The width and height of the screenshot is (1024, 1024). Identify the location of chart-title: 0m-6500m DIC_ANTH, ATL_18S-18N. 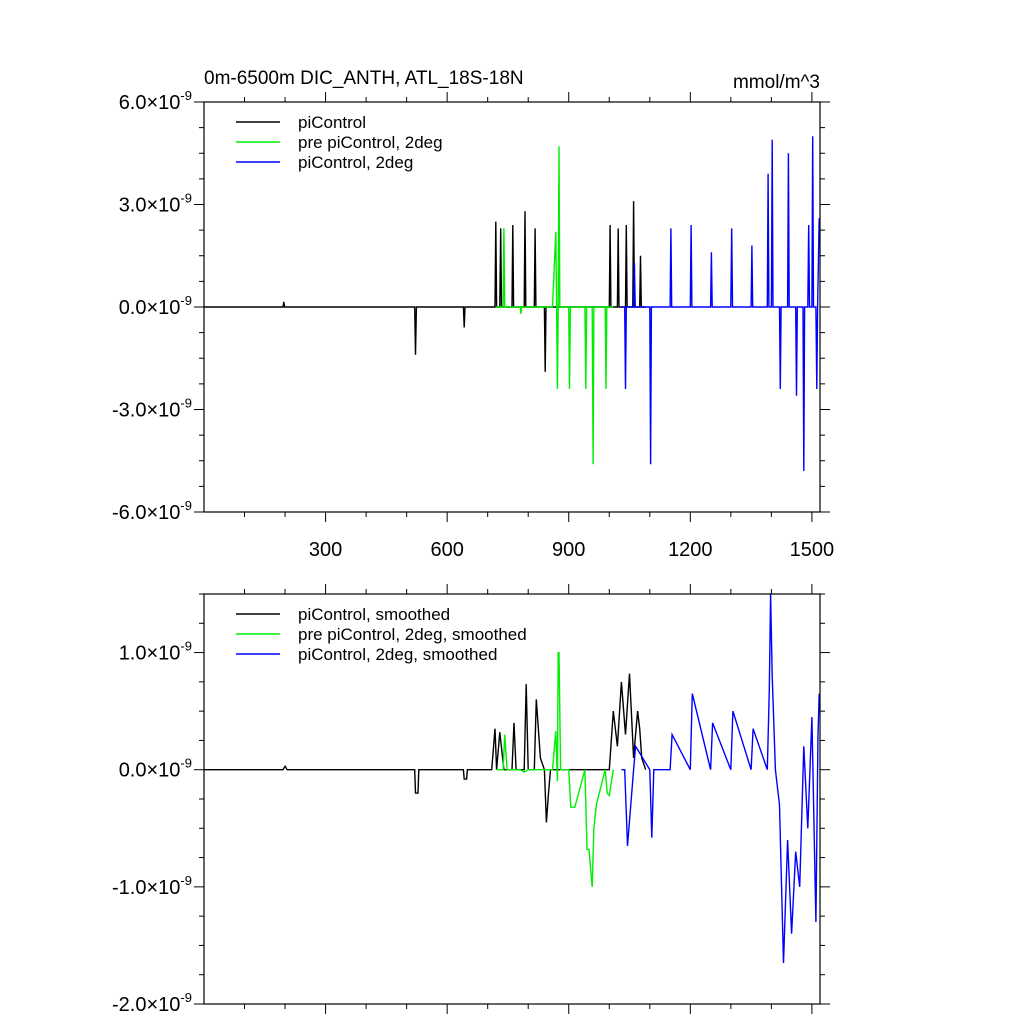
(364, 78).